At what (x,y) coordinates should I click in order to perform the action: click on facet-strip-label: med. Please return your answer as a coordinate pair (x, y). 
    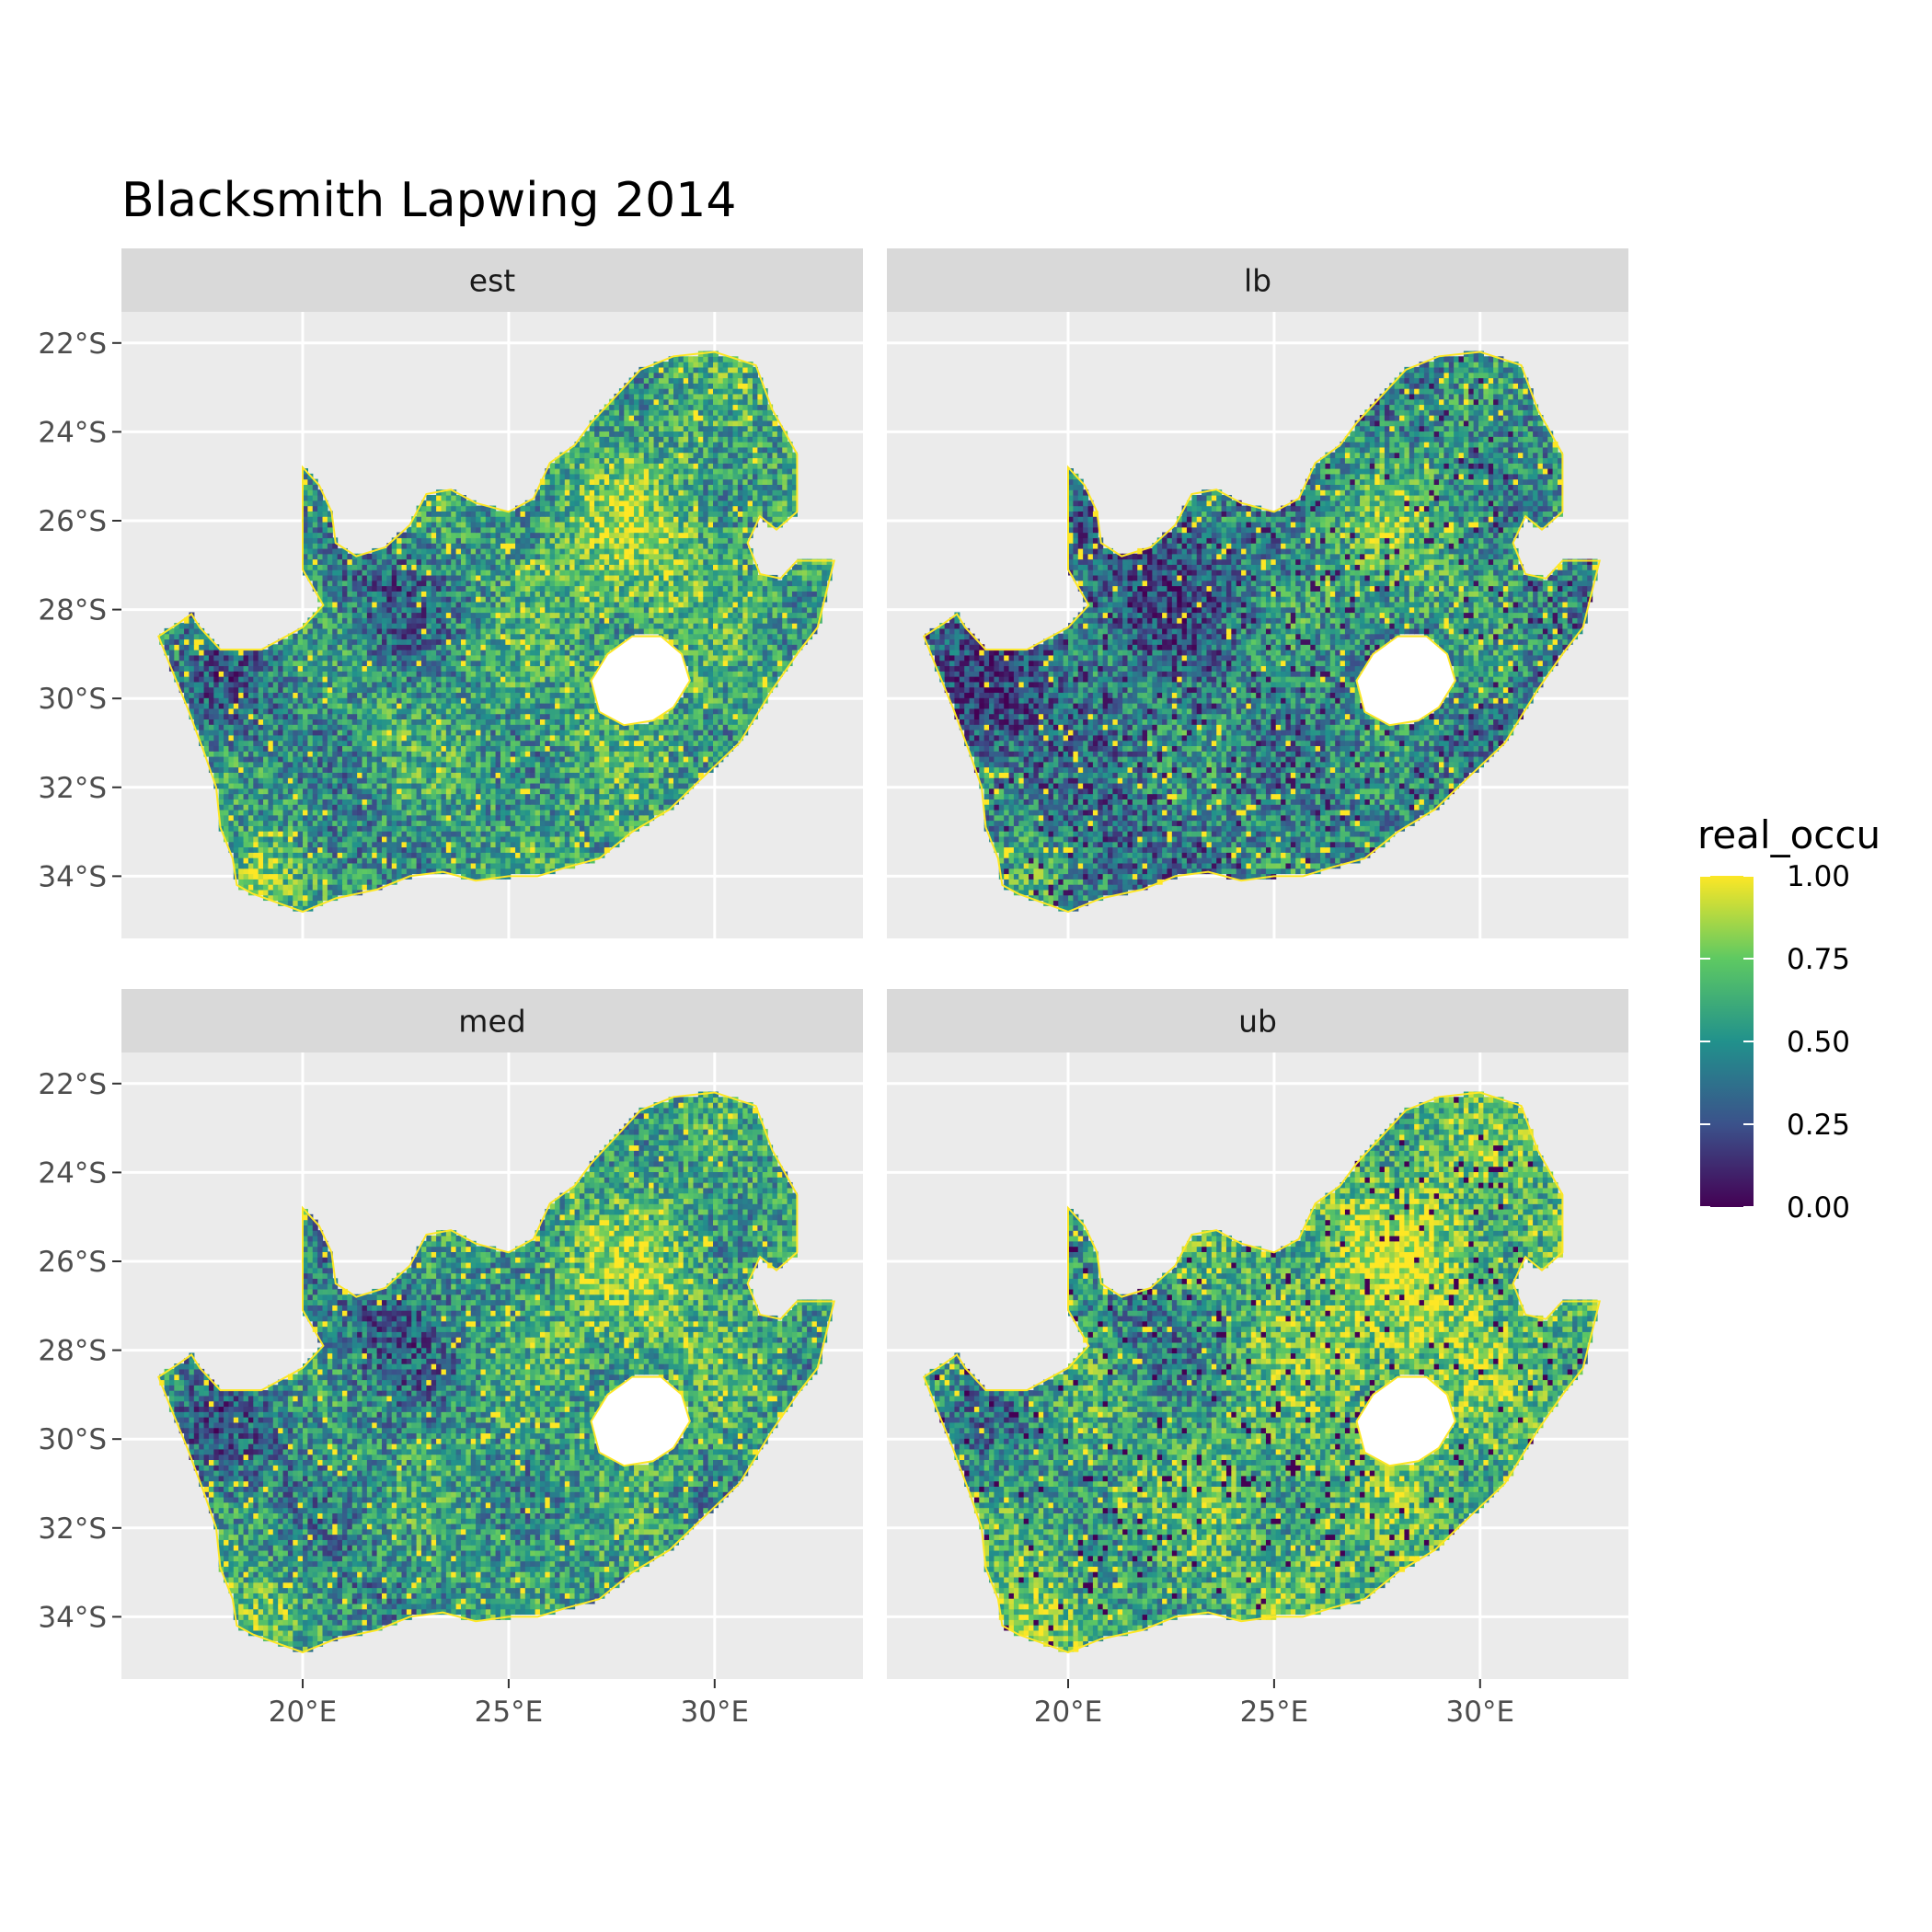
    Looking at the image, I should click on (492, 1022).